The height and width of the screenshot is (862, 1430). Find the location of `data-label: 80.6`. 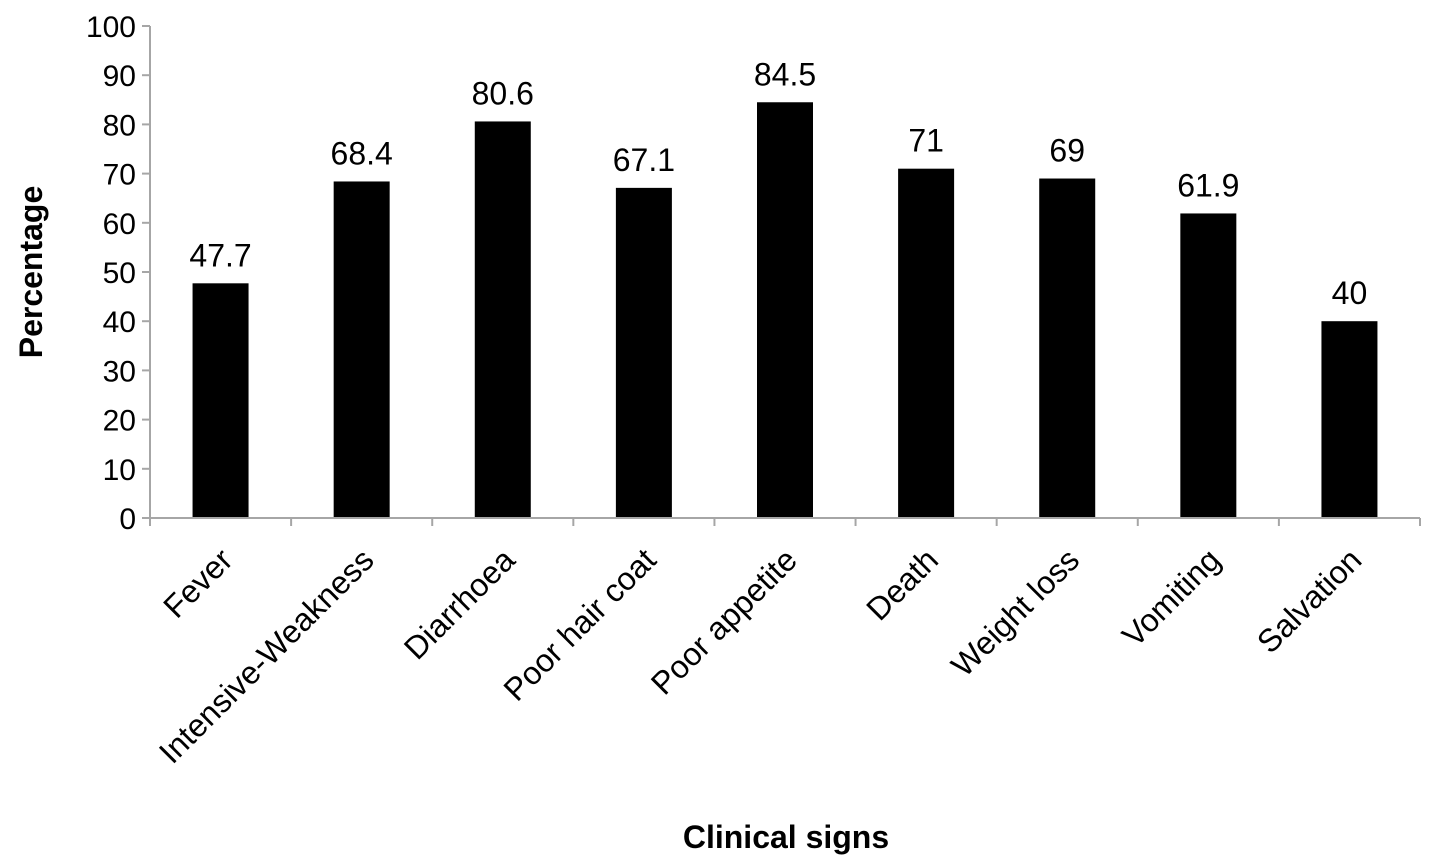

data-label: 80.6 is located at coordinates (503, 93).